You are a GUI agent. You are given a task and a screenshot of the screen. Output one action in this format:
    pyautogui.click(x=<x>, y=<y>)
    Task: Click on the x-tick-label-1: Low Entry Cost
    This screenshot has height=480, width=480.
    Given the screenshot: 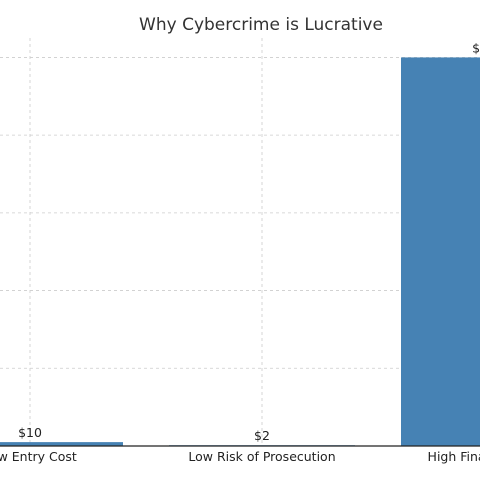 What is the action you would take?
    pyautogui.click(x=38, y=456)
    